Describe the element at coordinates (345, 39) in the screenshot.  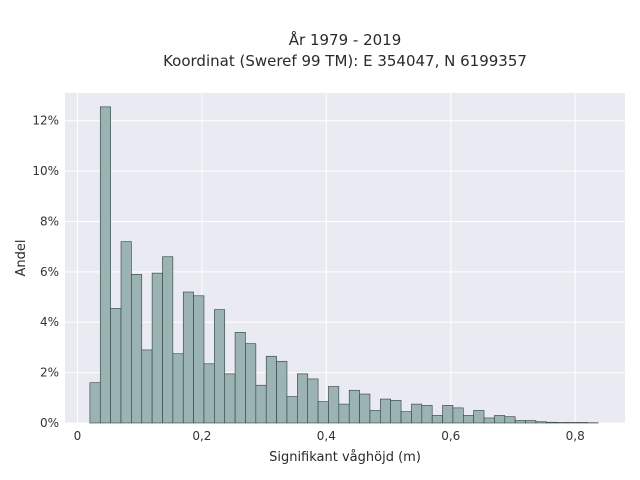
I see `chart-title-line-1: År 1979 - 2019` at that location.